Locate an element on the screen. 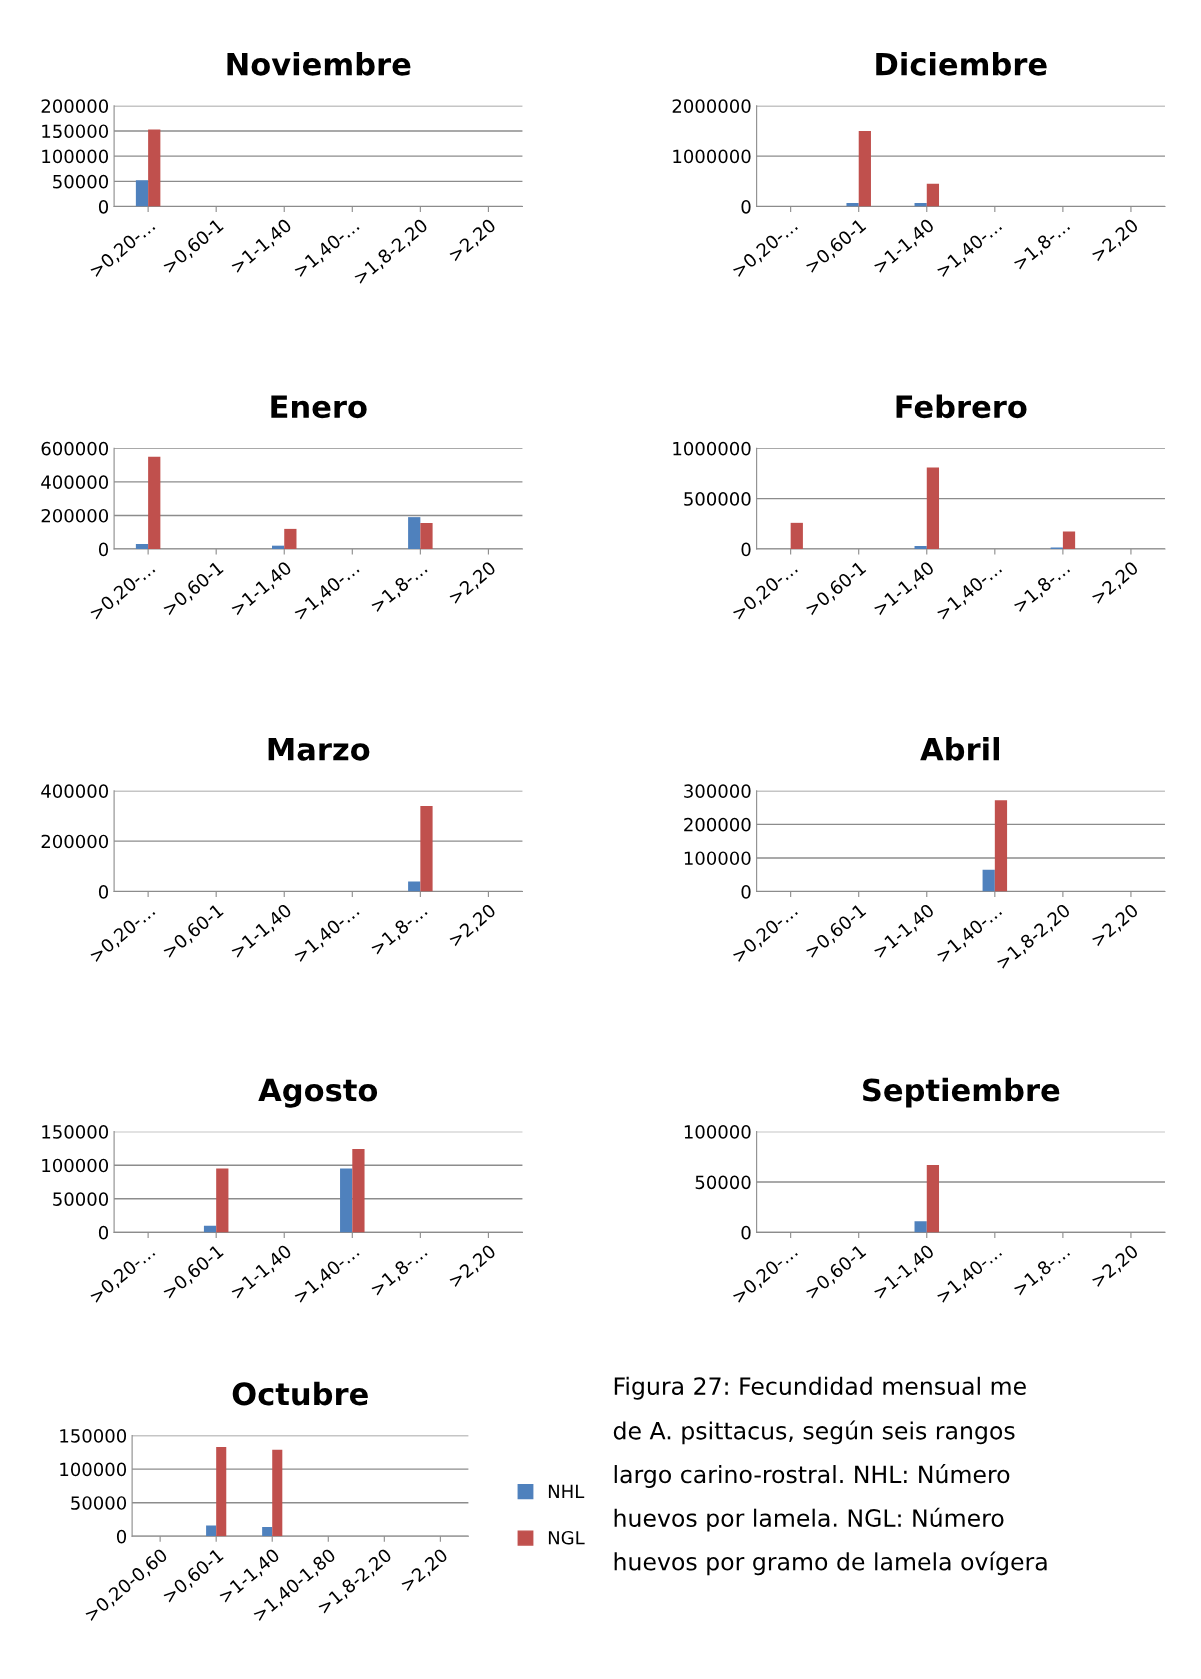 The image size is (1201, 1679). text: de A. psittacus, según seis rangos is located at coordinates (814, 1432).